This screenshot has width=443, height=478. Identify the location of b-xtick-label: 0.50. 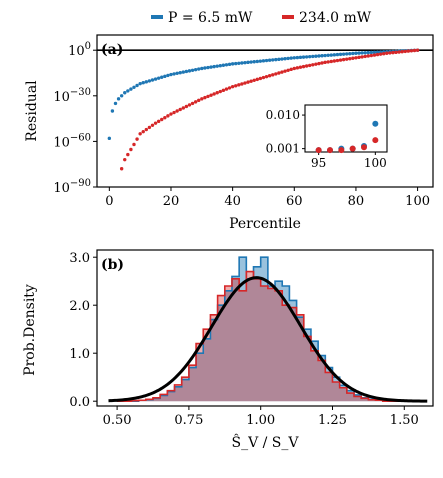
(117, 420).